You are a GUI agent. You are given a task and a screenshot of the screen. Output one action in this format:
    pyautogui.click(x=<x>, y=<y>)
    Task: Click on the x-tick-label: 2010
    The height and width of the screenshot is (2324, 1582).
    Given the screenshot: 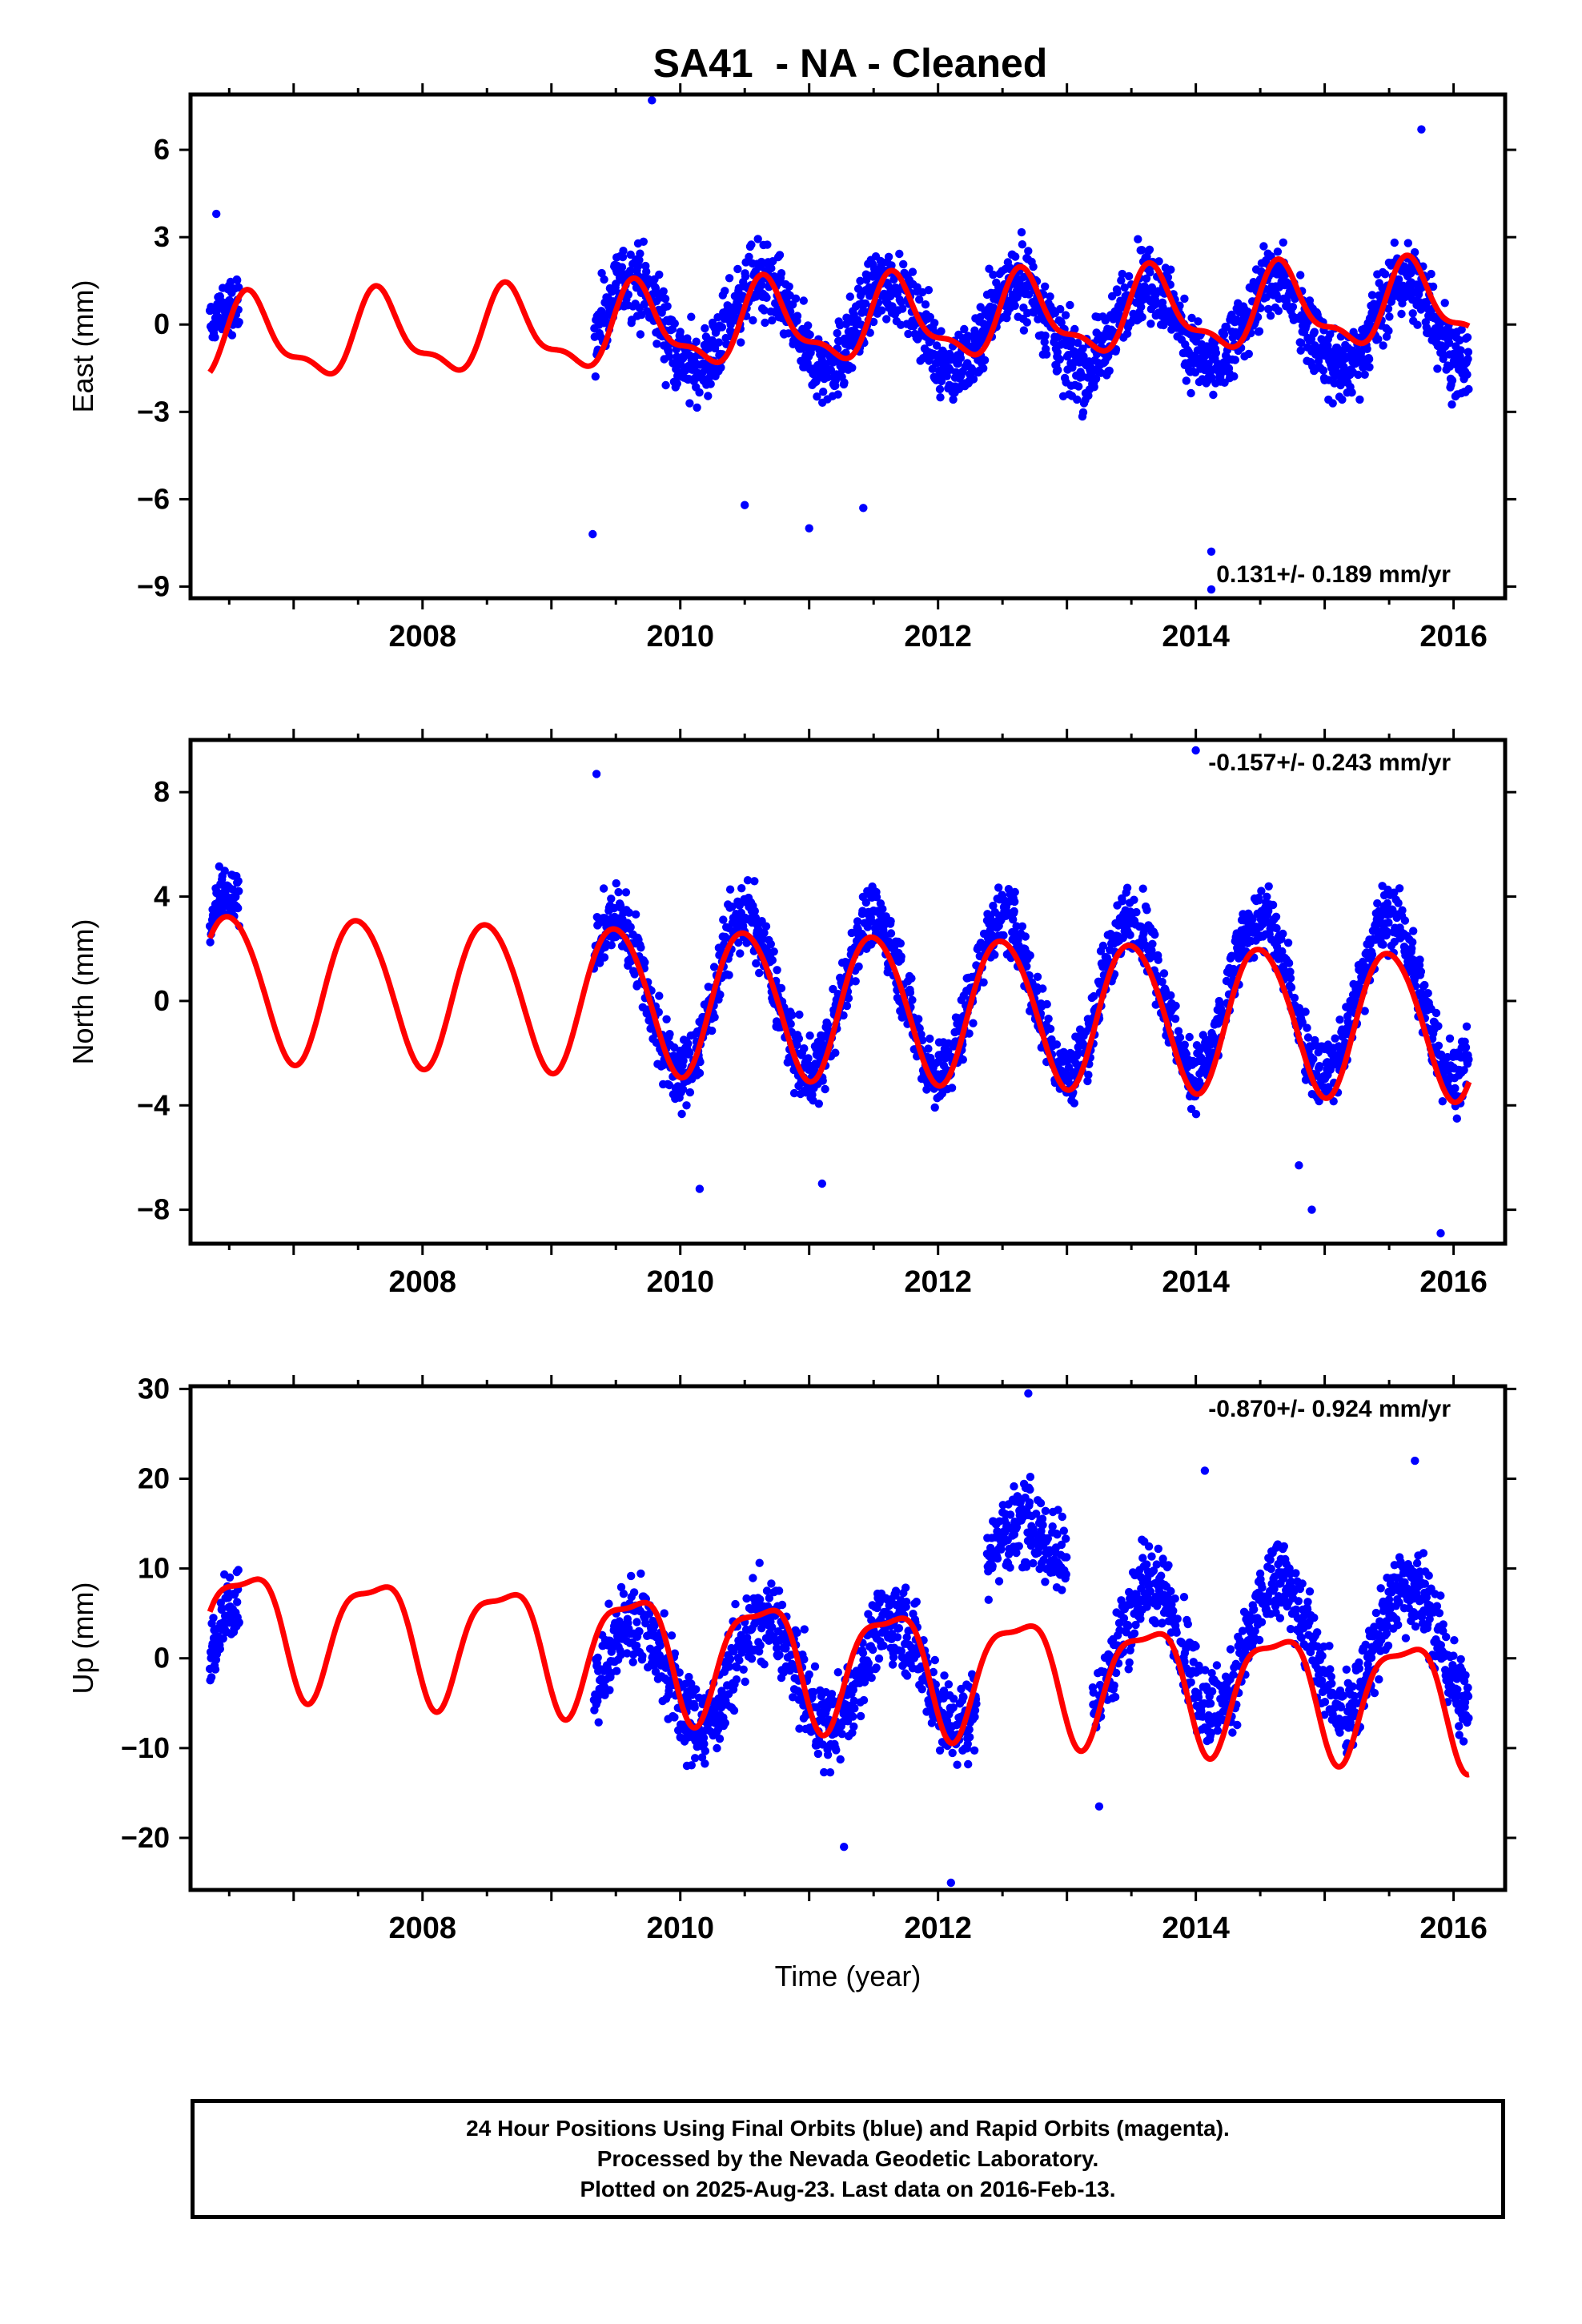 What is the action you would take?
    pyautogui.click(x=680, y=1282)
    